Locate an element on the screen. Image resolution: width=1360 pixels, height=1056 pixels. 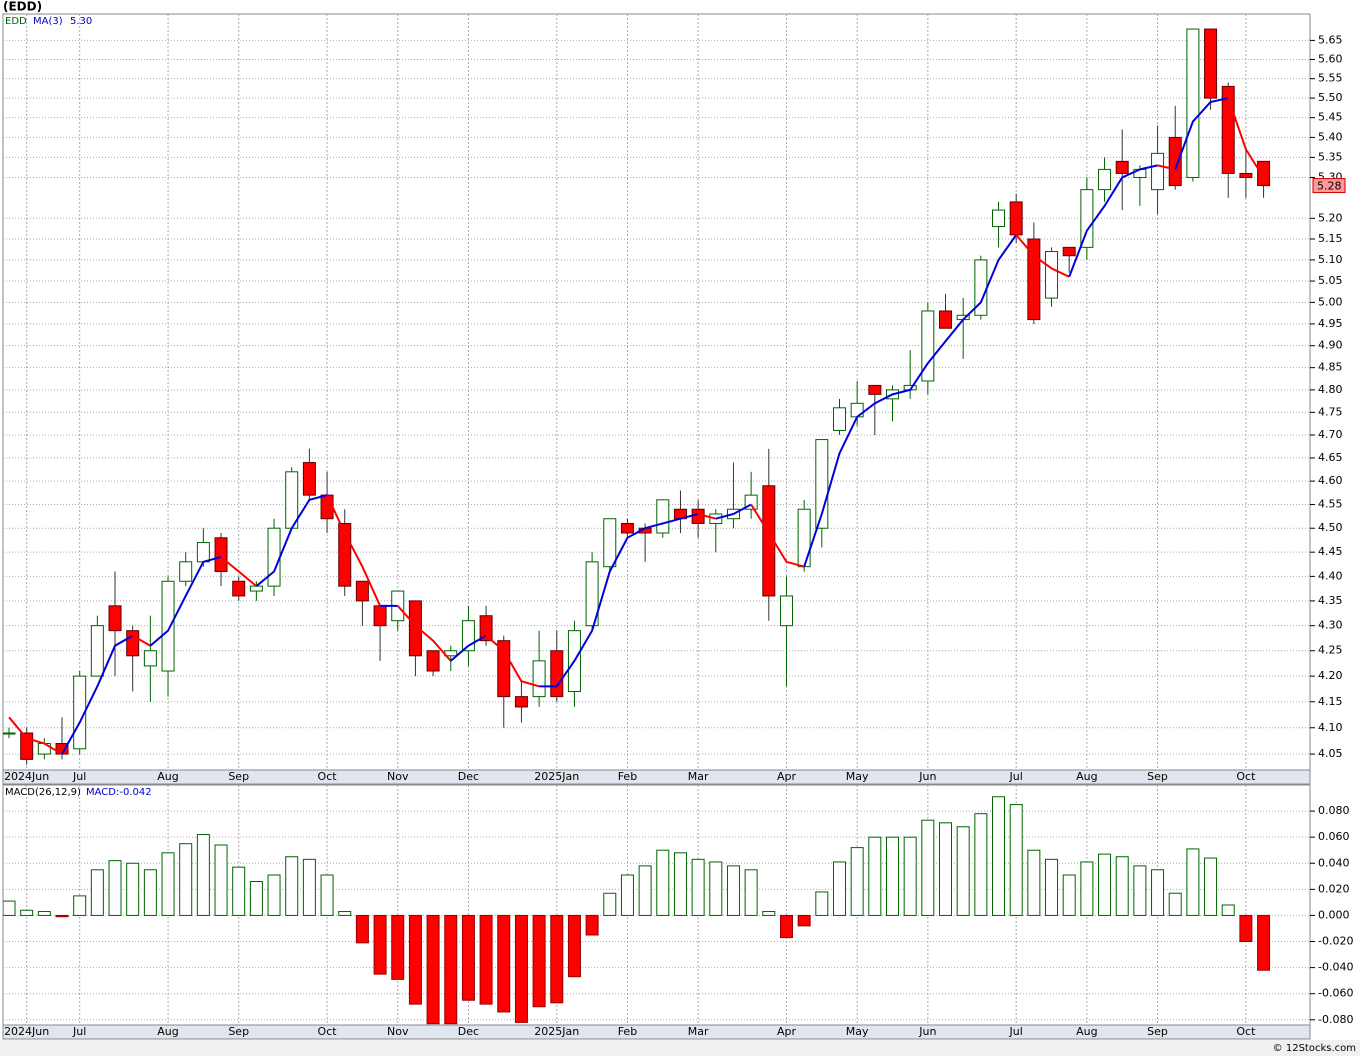
y-tick-label: 5.35 is located at coordinates (1330, 156).